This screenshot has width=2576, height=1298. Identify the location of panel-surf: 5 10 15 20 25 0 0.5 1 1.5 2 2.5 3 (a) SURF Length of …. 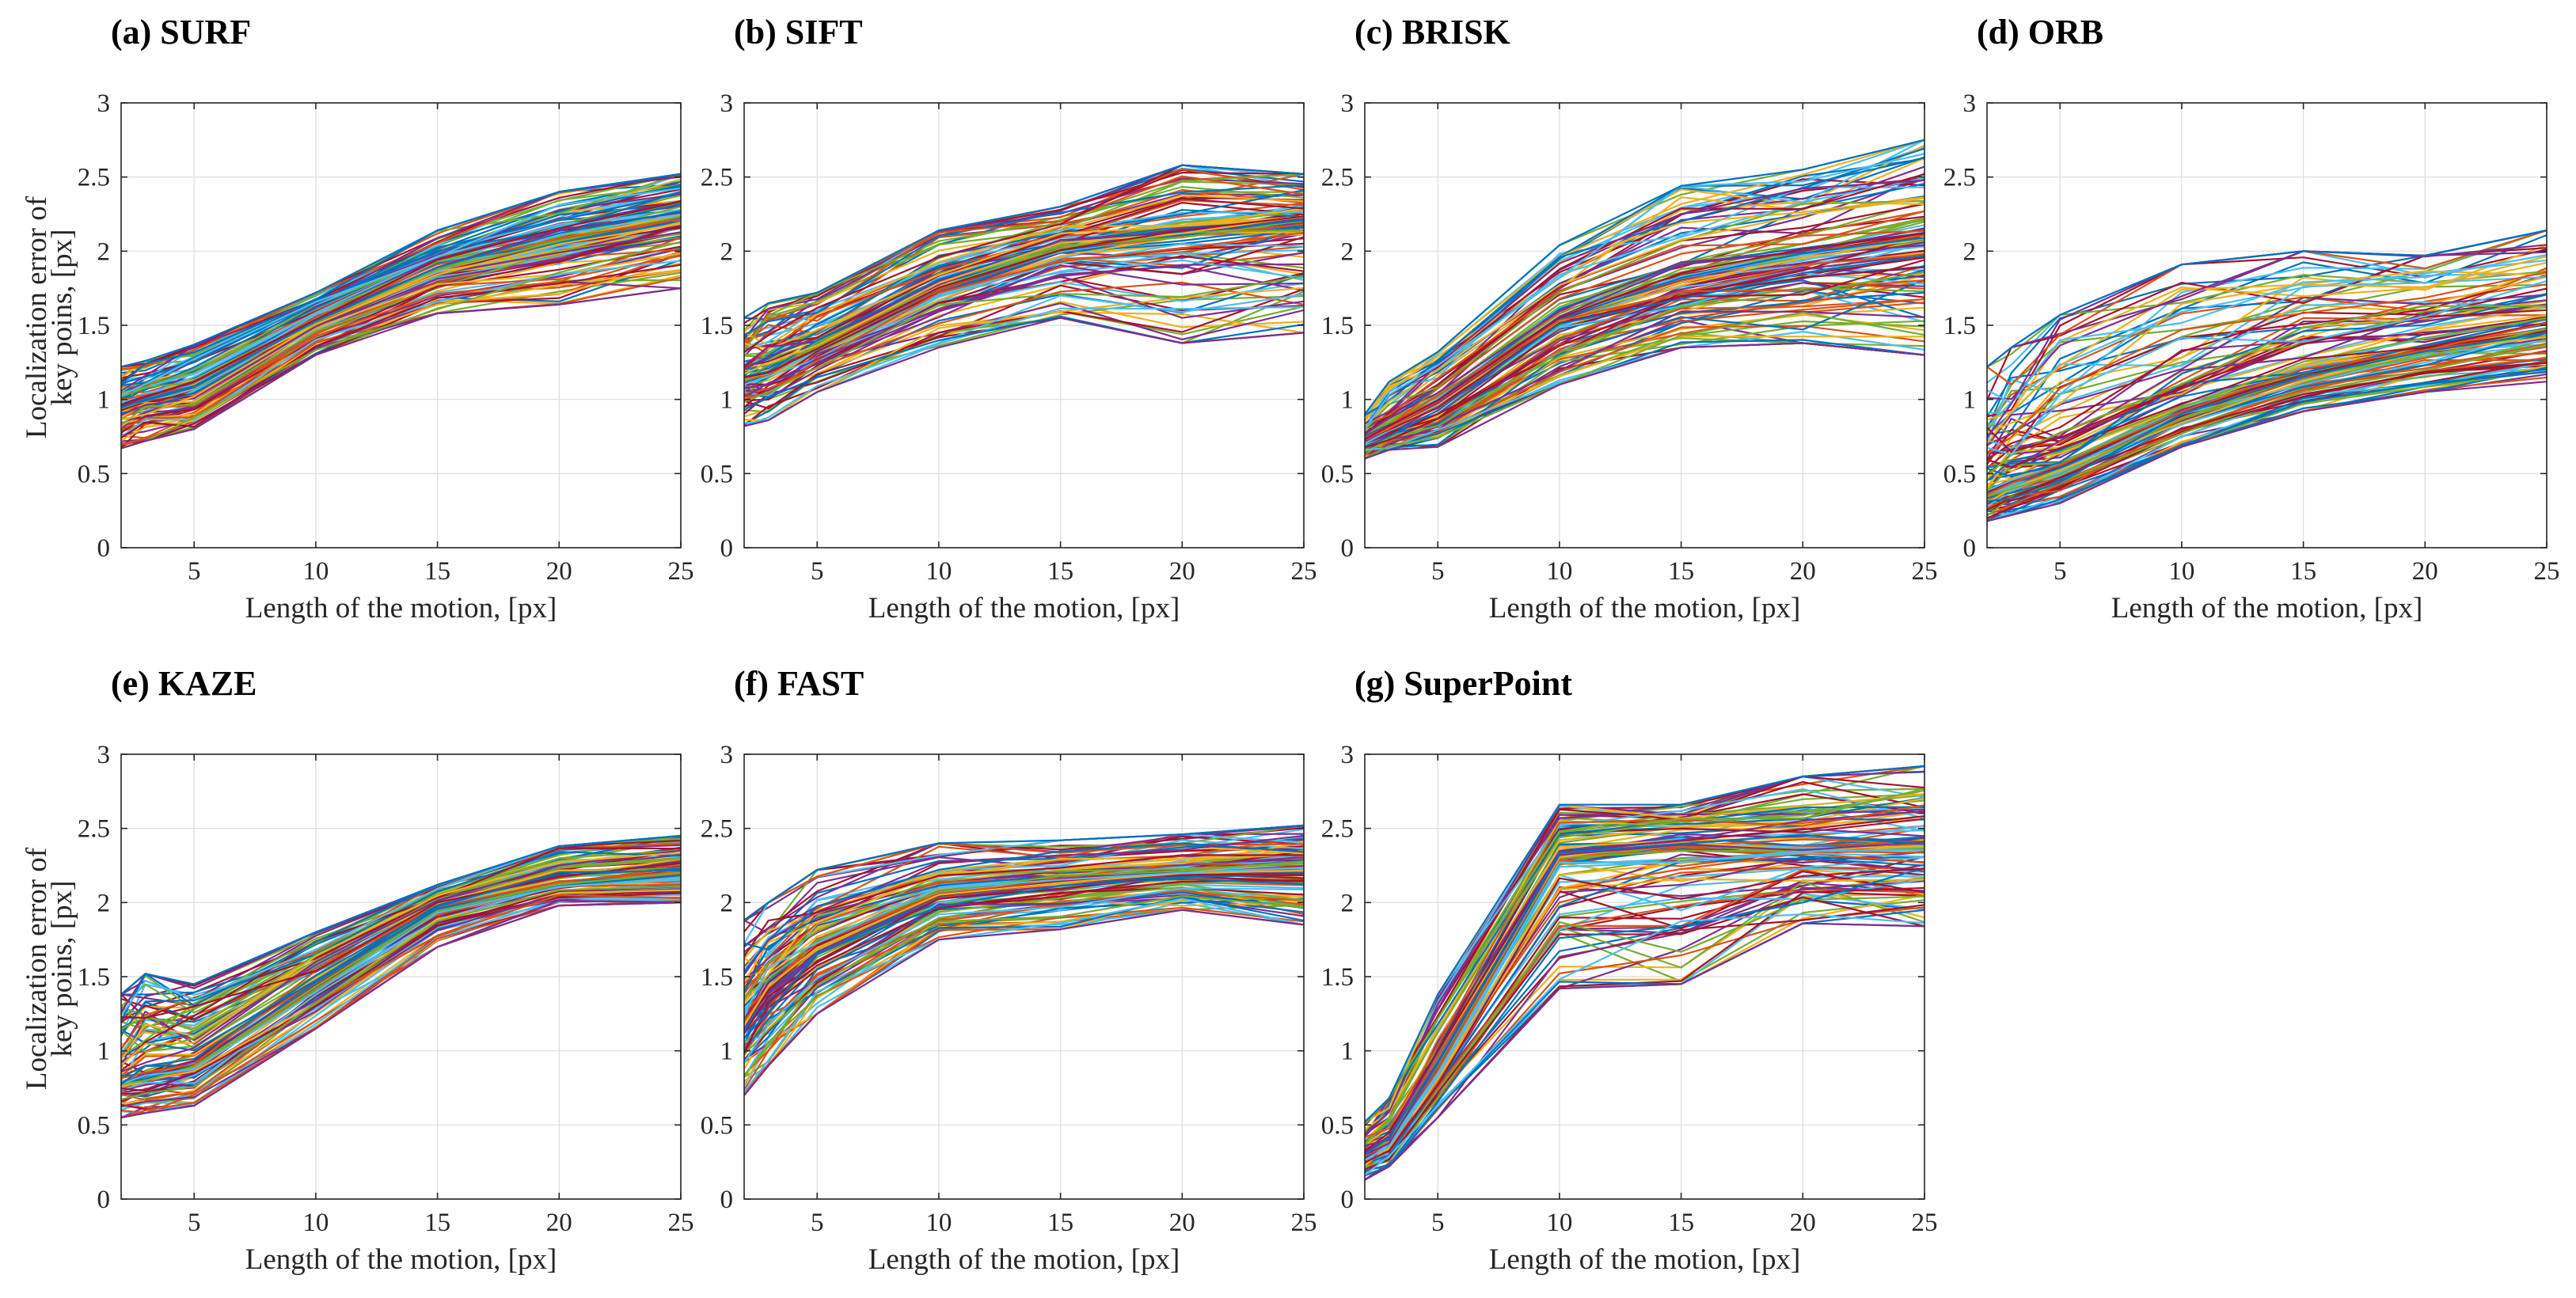
(358, 318).